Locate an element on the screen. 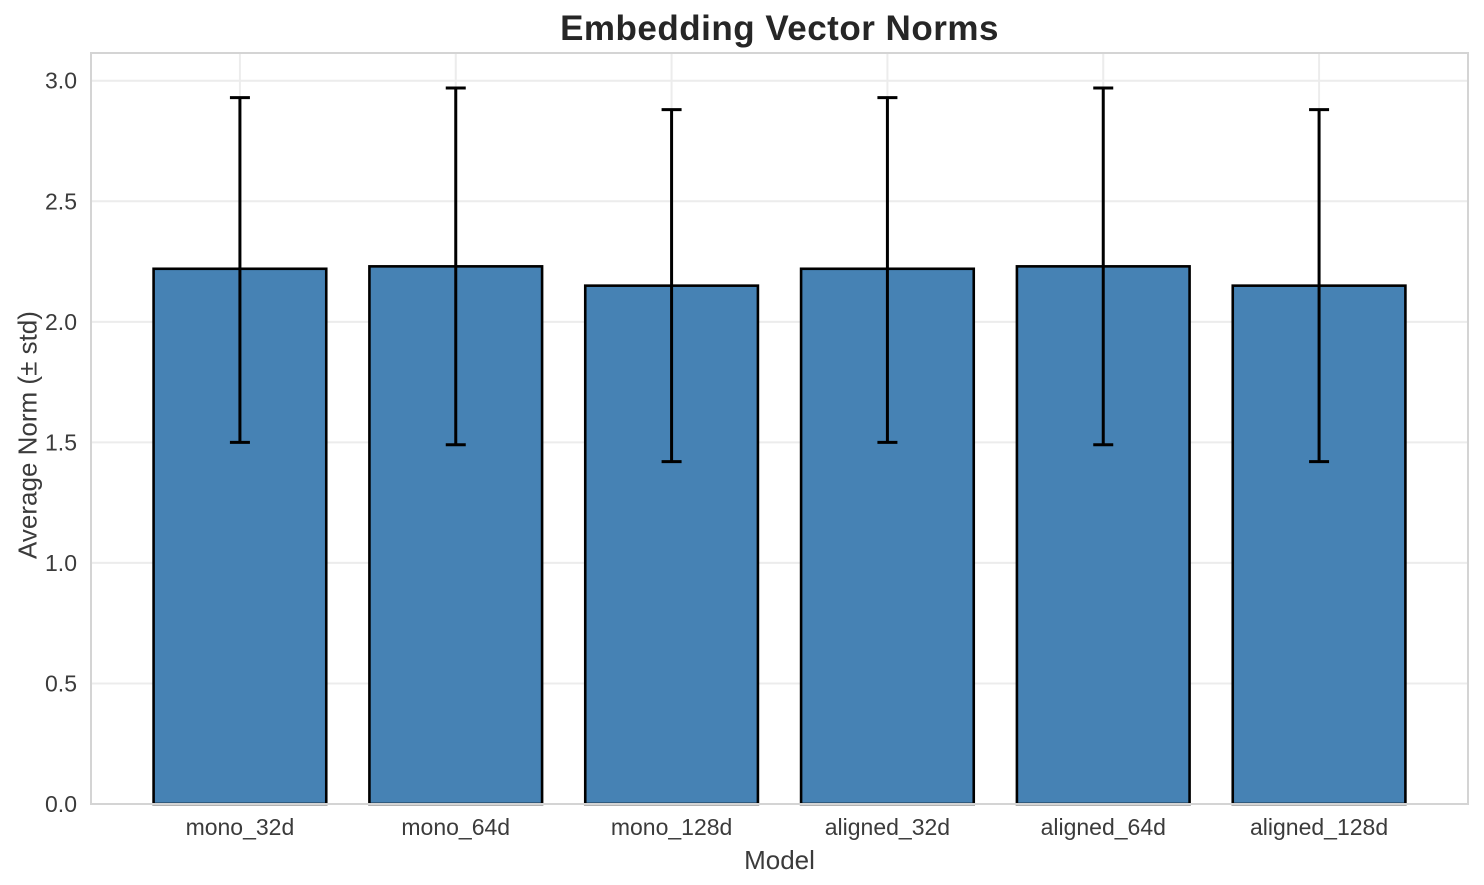 The image size is (1484, 885). y-tick-label-1.5: 1.5 is located at coordinates (61, 442).